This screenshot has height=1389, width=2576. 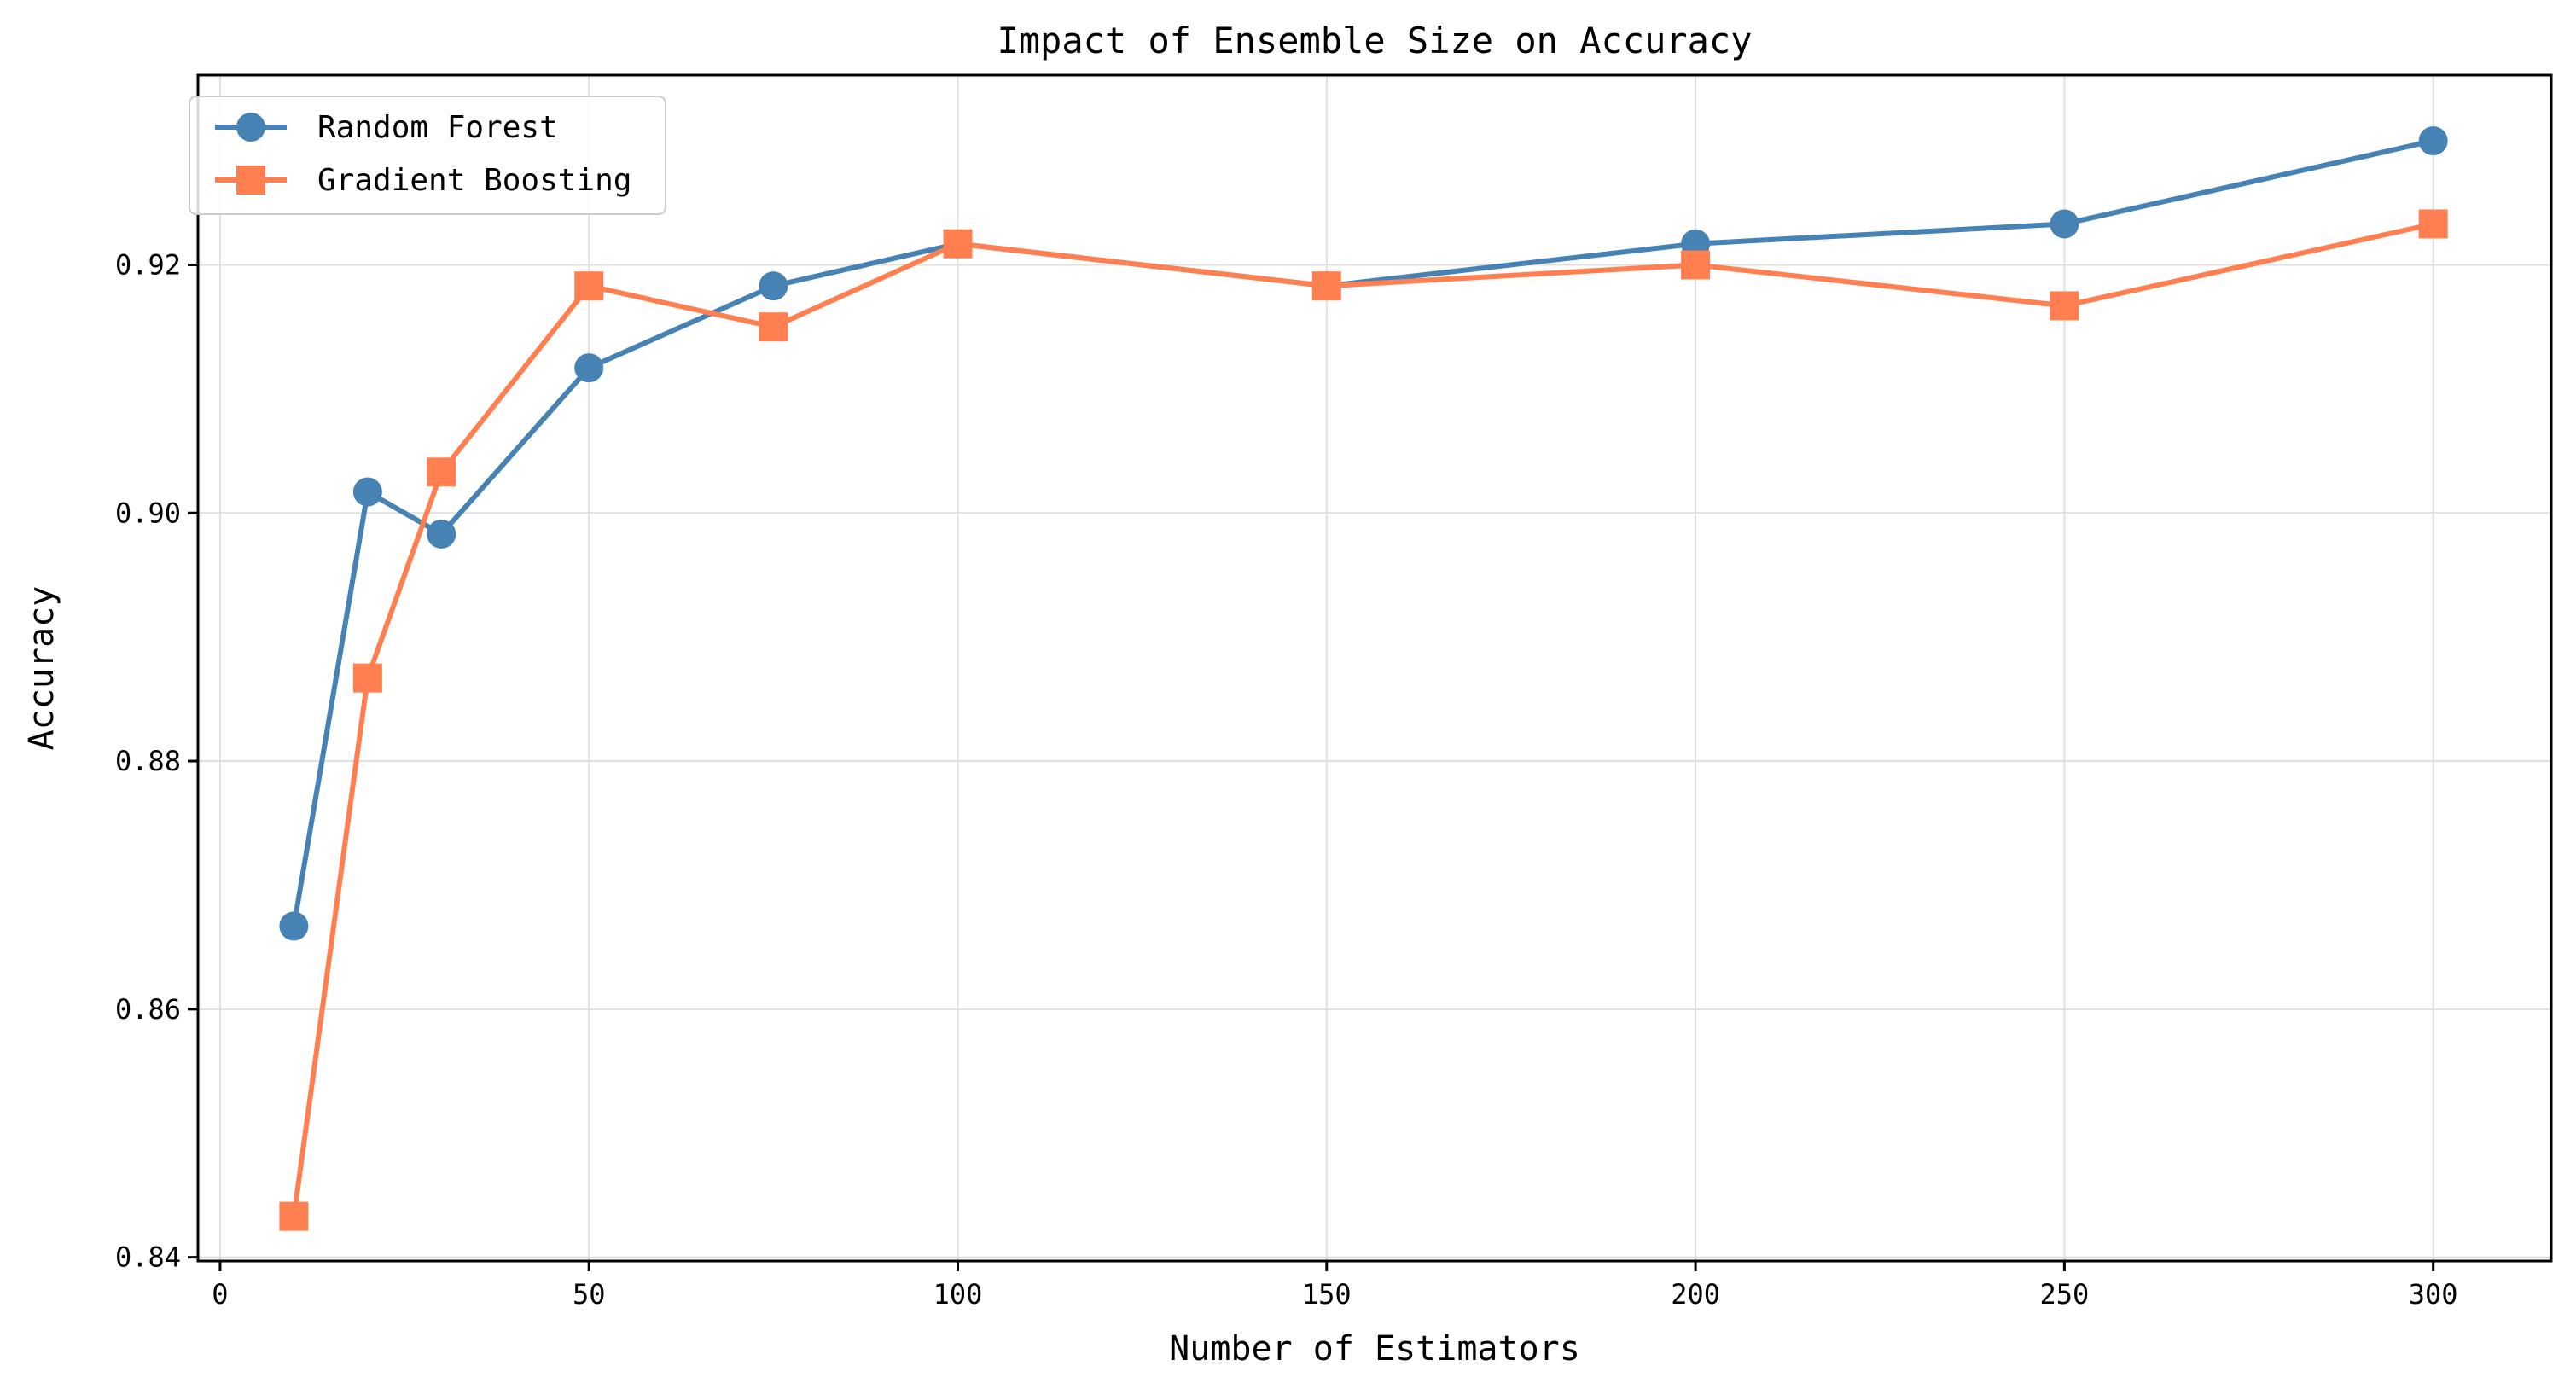 I want to click on legend-label: Random Forest, so click(x=438, y=127).